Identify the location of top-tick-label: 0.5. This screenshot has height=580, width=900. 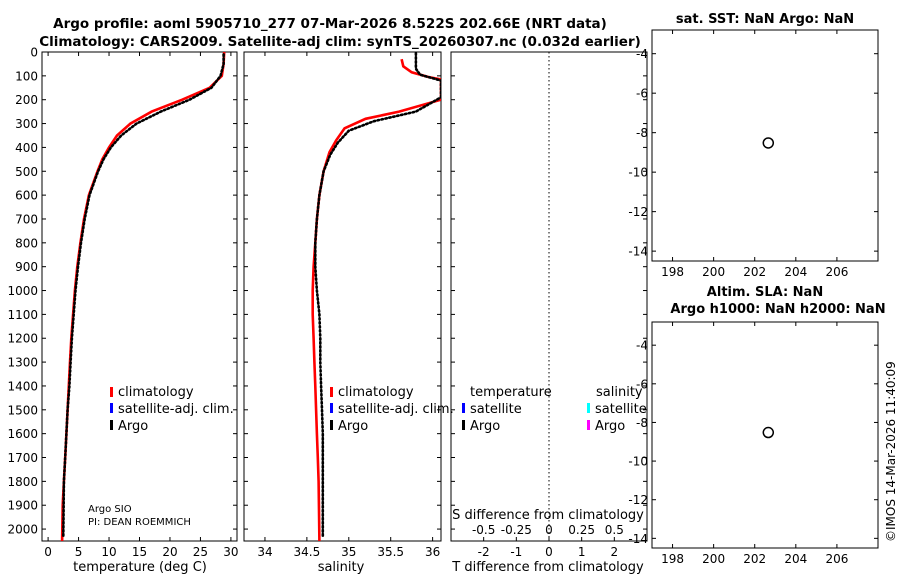
(614, 530).